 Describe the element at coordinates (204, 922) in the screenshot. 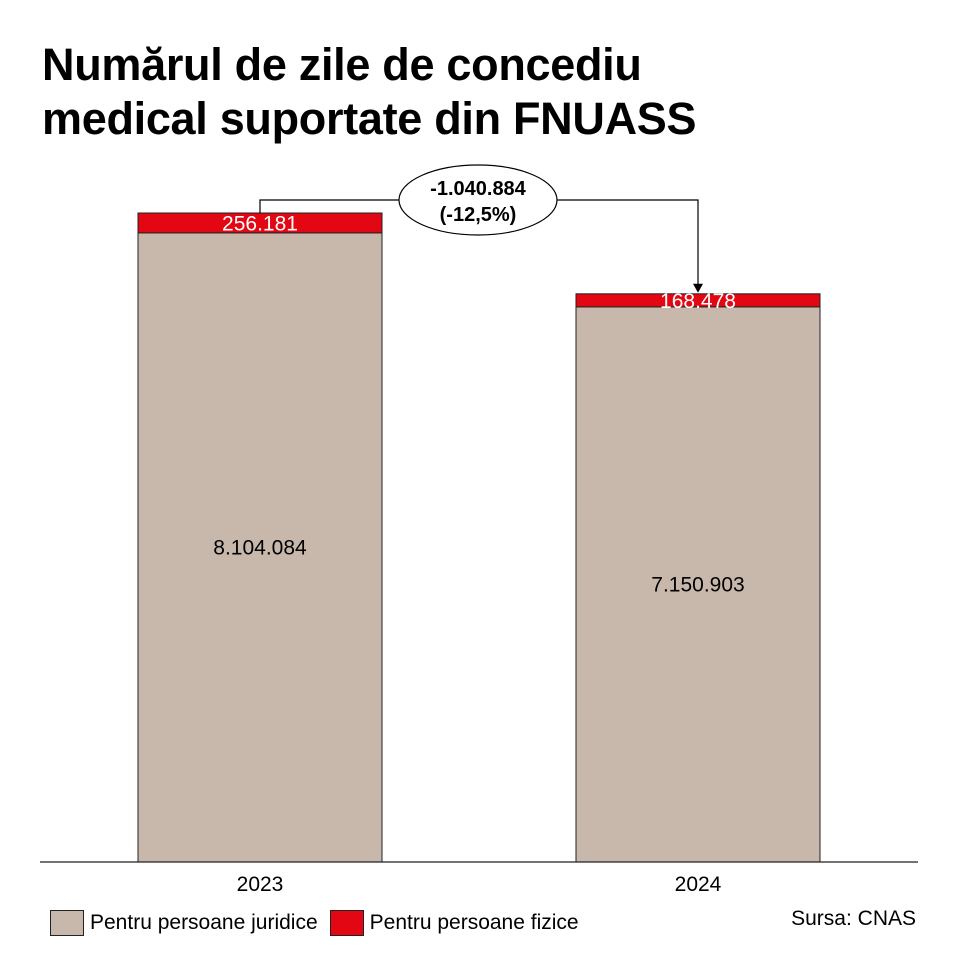

I see `legend-label-juridice: Pentru persoane juridice` at that location.